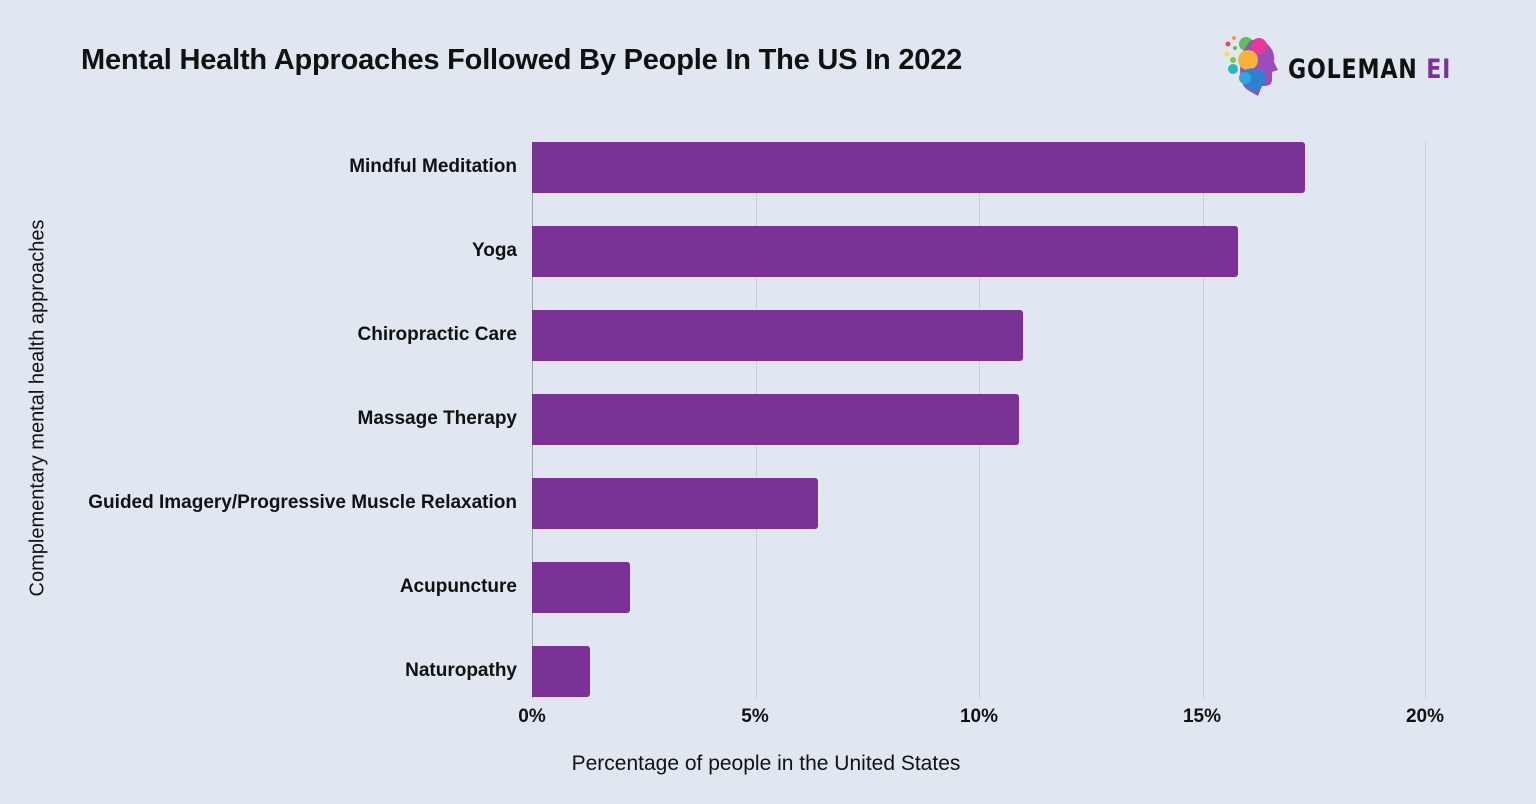 The width and height of the screenshot is (1536, 804). Describe the element at coordinates (581, 587) in the screenshot. I see `bar-acupuncture` at that location.